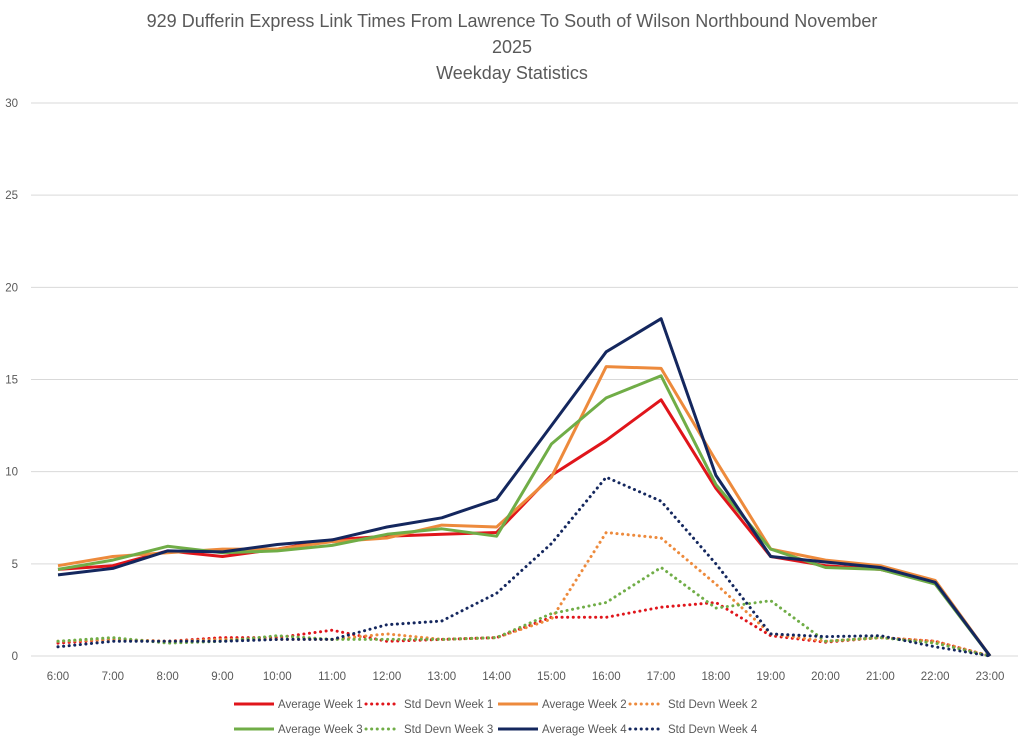 The height and width of the screenshot is (740, 1024). Describe the element at coordinates (320, 730) in the screenshot. I see `legend-label: Average Week 3` at that location.